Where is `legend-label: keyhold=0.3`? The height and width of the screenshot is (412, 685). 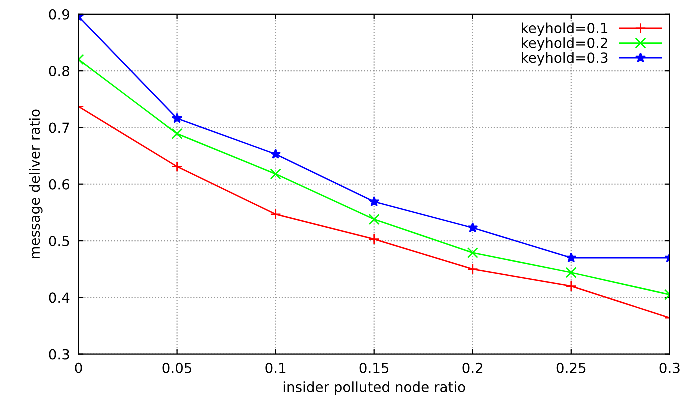 legend-label: keyhold=0.3 is located at coordinates (565, 59).